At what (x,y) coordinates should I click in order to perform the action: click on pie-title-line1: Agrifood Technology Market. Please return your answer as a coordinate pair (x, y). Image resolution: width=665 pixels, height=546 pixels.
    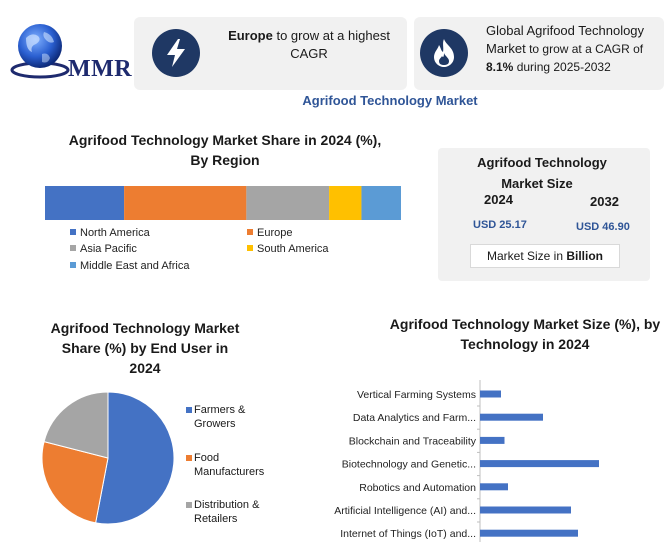
    Looking at the image, I should click on (145, 328).